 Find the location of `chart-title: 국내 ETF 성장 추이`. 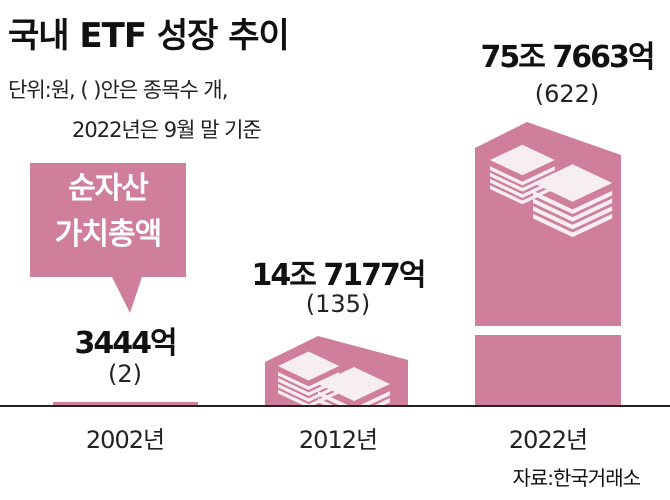

chart-title: 국내 ETF 성장 추이 is located at coordinates (149, 36).